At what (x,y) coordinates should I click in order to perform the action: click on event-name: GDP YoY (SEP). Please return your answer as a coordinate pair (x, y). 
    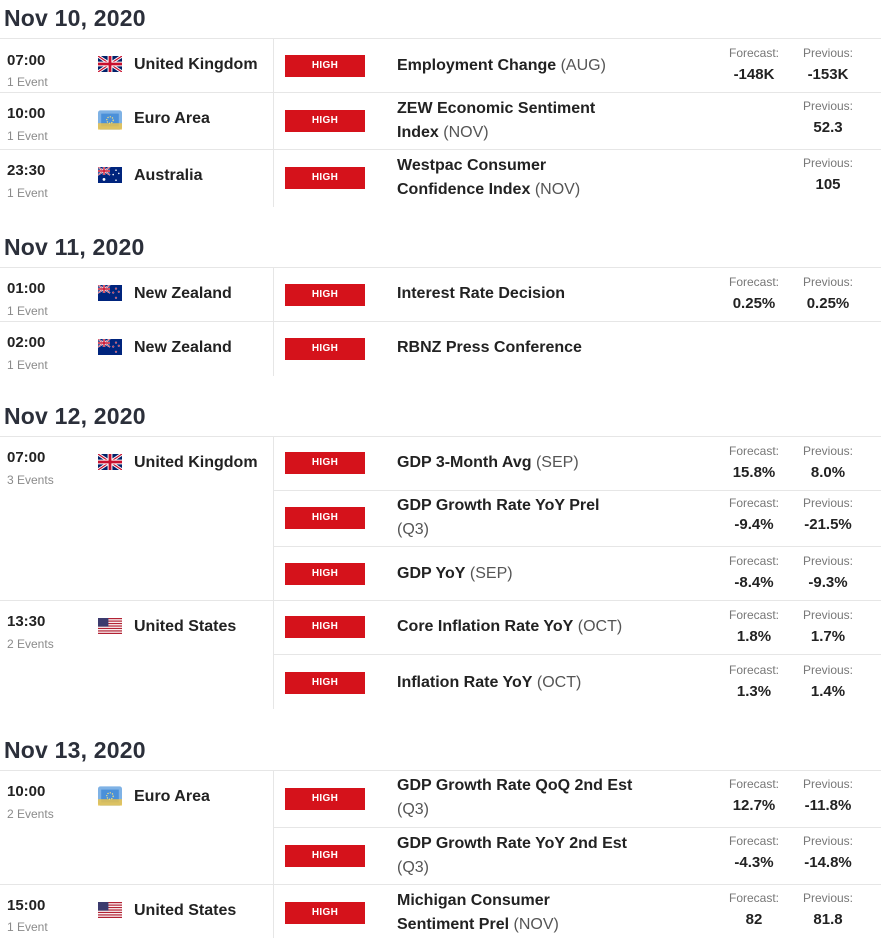
    Looking at the image, I should click on (455, 573).